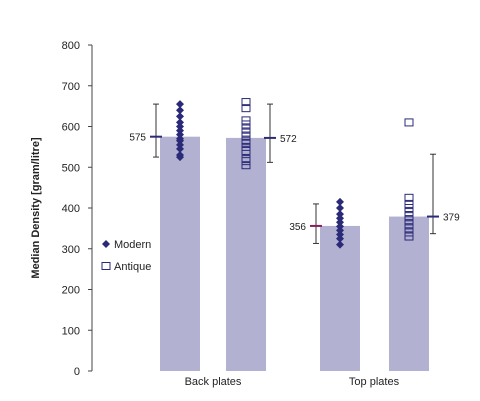 The image size is (480, 401). Describe the element at coordinates (137, 138) in the screenshot. I see `data-label: 575` at that location.